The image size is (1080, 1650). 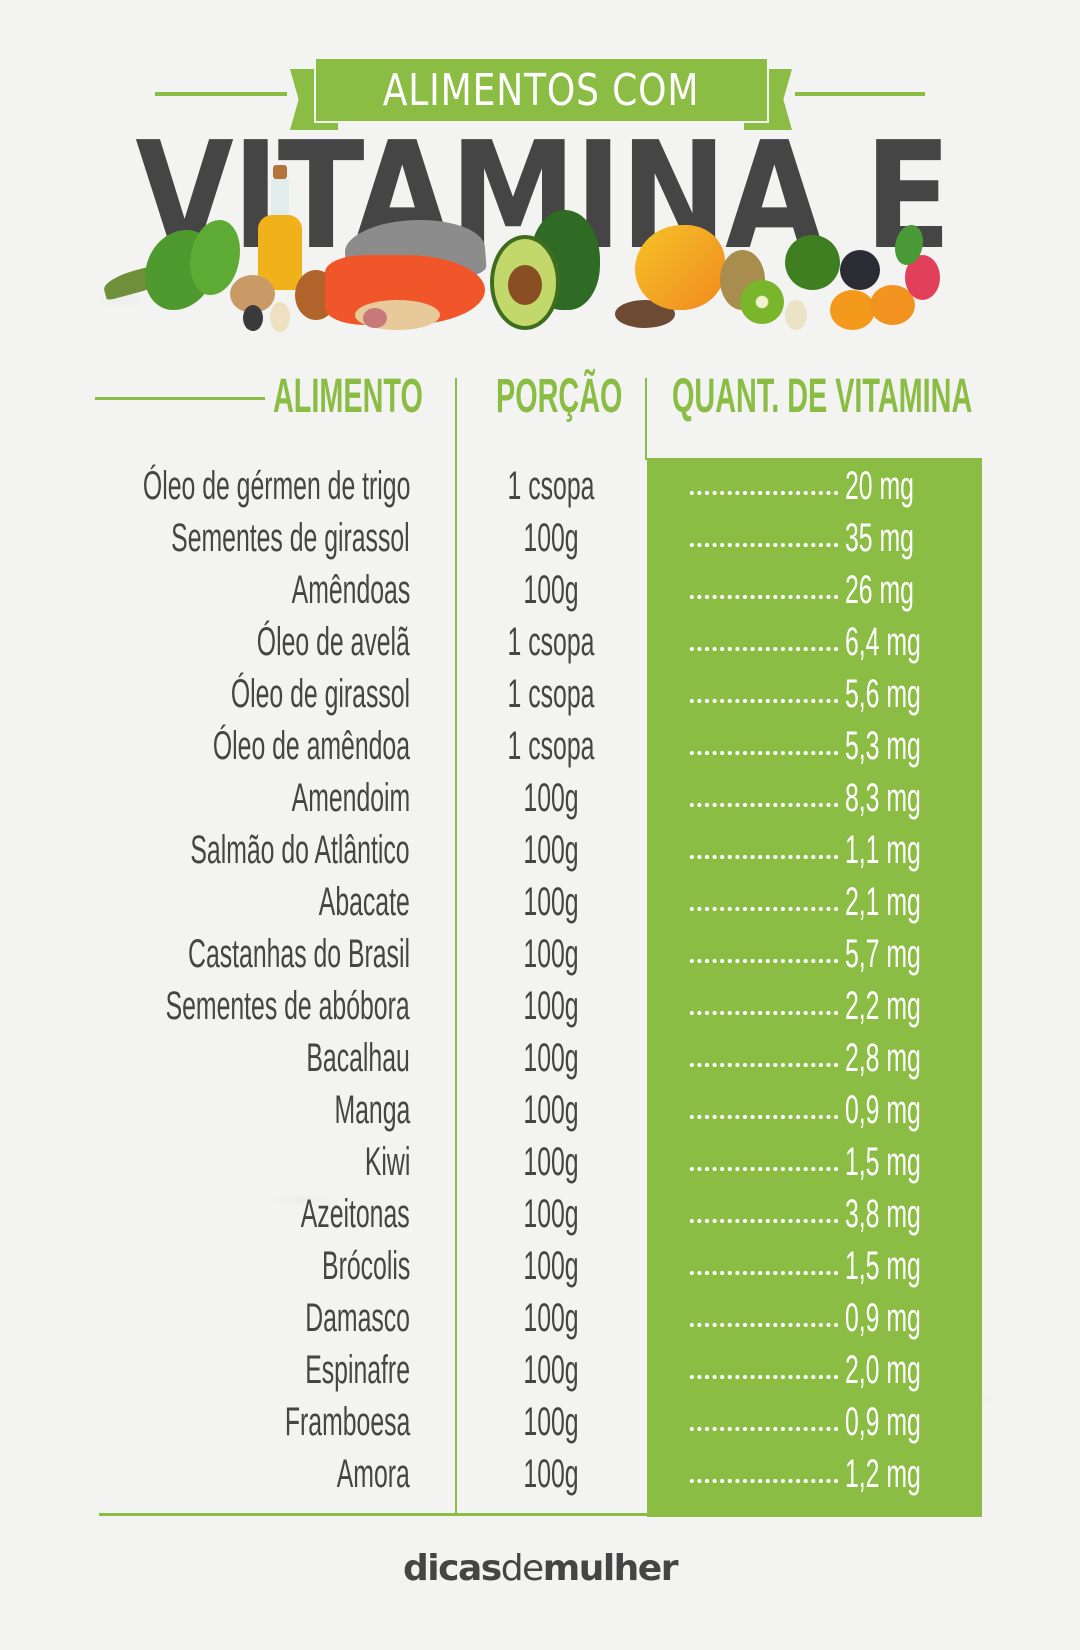 I want to click on logo-part-mulher: mulher, so click(x=610, y=1568).